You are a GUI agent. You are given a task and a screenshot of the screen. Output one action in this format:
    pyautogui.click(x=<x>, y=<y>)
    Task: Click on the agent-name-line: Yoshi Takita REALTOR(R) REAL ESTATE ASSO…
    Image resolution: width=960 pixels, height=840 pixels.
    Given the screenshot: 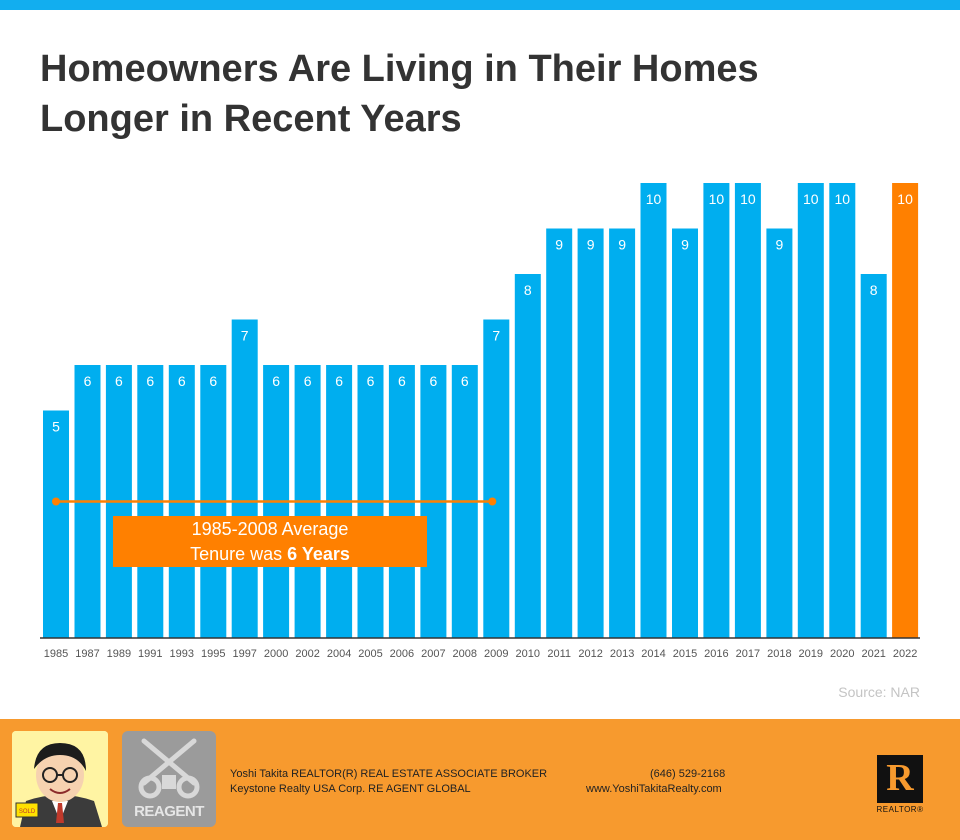 What is the action you would take?
    pyautogui.click(x=389, y=774)
    